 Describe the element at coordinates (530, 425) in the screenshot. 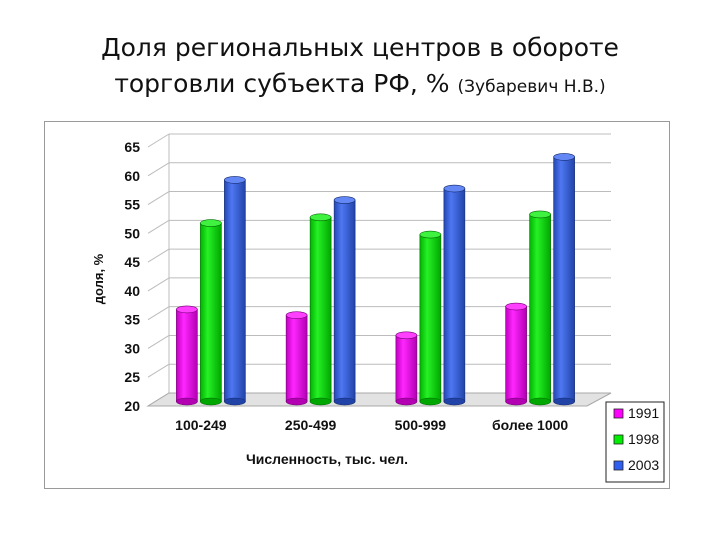

I see `x-tick-label: более 1000` at that location.